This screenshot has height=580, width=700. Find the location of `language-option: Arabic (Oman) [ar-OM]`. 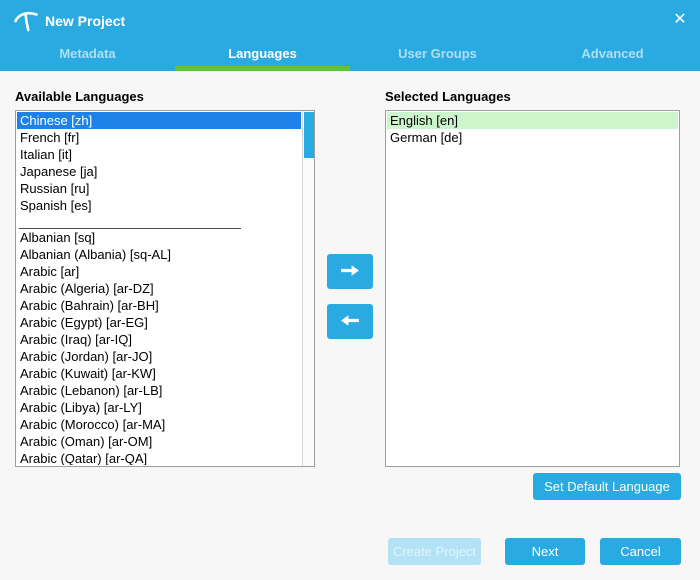

language-option: Arabic (Oman) [ar-OM] is located at coordinates (159, 441).